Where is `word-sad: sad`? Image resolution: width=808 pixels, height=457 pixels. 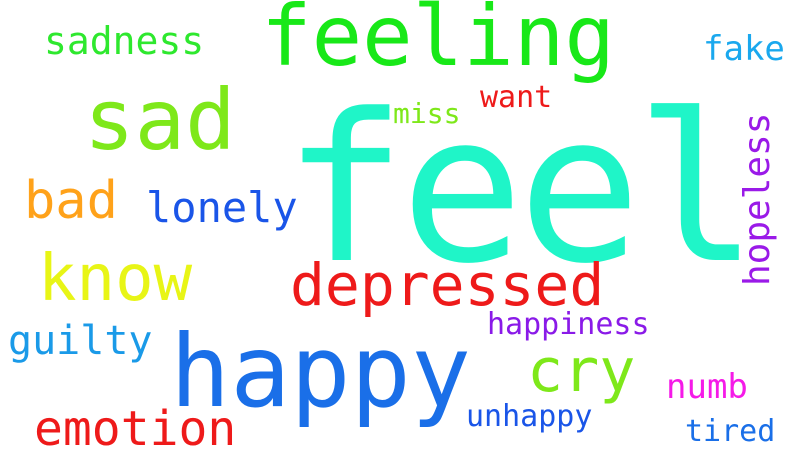 word-sad: sad is located at coordinates (160, 120).